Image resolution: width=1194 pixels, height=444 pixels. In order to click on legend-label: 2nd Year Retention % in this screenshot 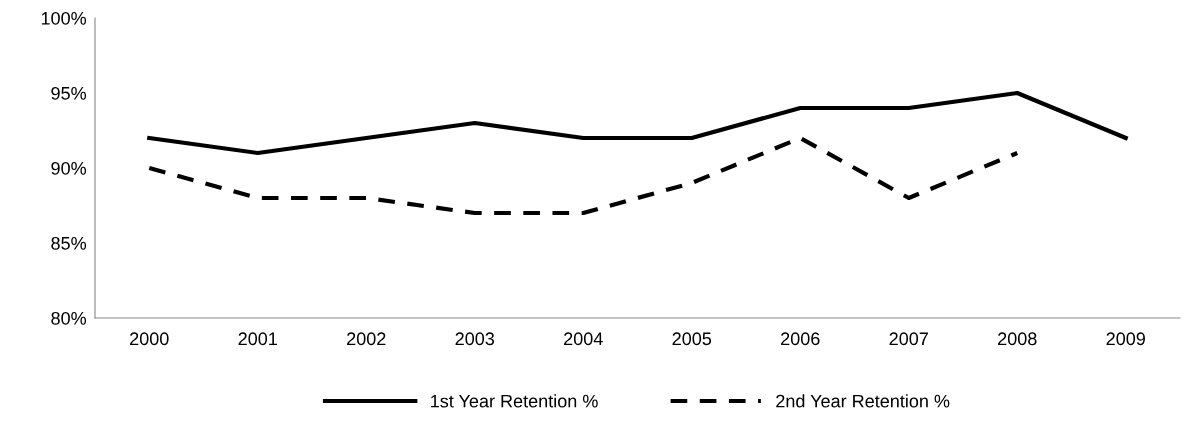, I will do `click(863, 401)`.